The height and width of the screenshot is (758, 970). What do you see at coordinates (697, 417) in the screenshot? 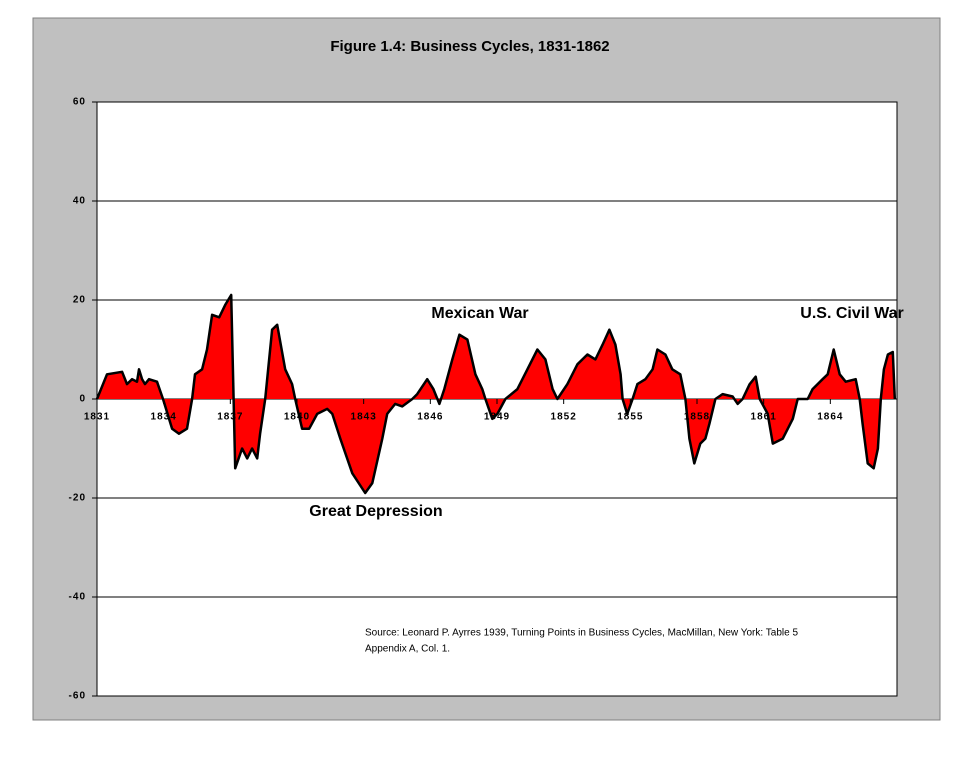
I see `x-tick-label: 1858` at bounding box center [697, 417].